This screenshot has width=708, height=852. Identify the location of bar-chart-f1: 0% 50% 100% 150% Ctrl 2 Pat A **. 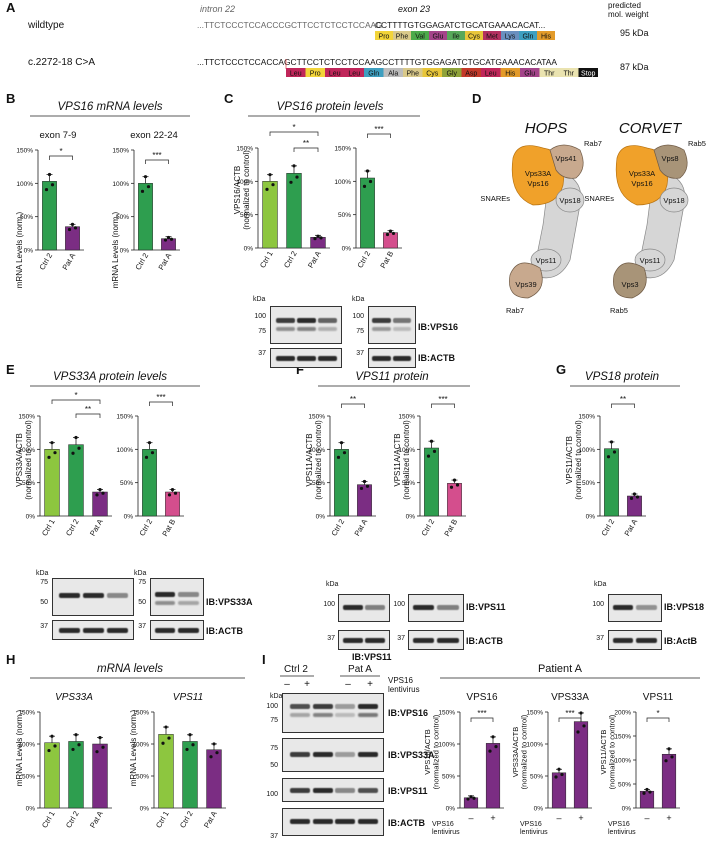
(342, 466).